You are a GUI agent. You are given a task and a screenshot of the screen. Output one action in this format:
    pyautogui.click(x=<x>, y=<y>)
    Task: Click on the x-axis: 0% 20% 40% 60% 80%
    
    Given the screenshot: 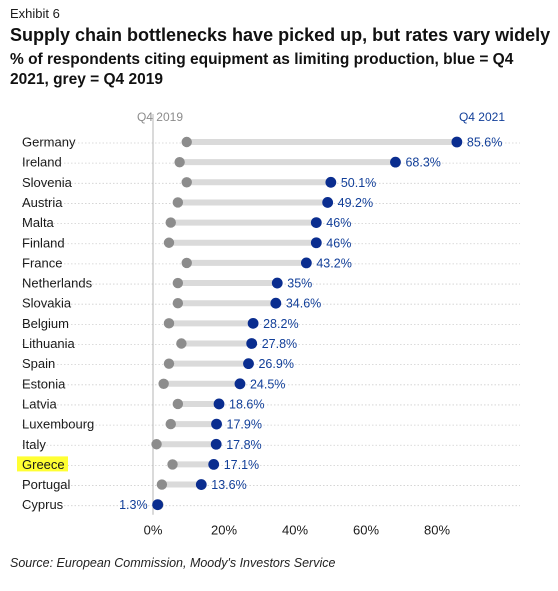 What is the action you would take?
    pyautogui.click(x=297, y=530)
    